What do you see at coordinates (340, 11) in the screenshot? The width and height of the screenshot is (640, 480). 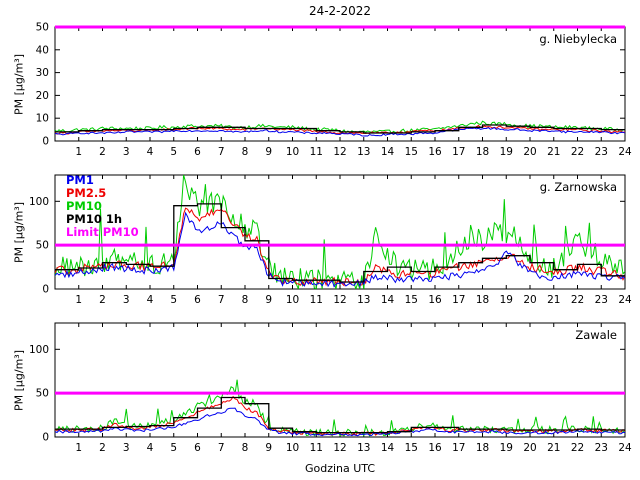 I see `page-title: 24-2-2022` at bounding box center [340, 11].